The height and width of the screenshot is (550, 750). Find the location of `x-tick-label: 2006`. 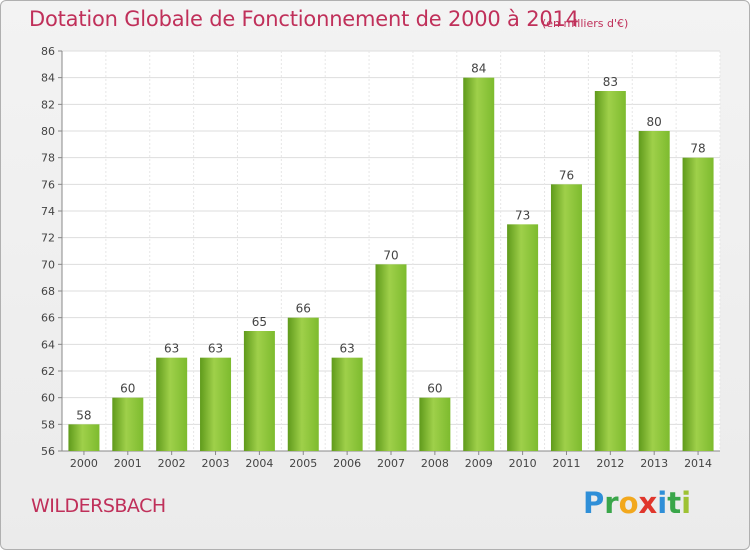

x-tick-label: 2006 is located at coordinates (347, 463).